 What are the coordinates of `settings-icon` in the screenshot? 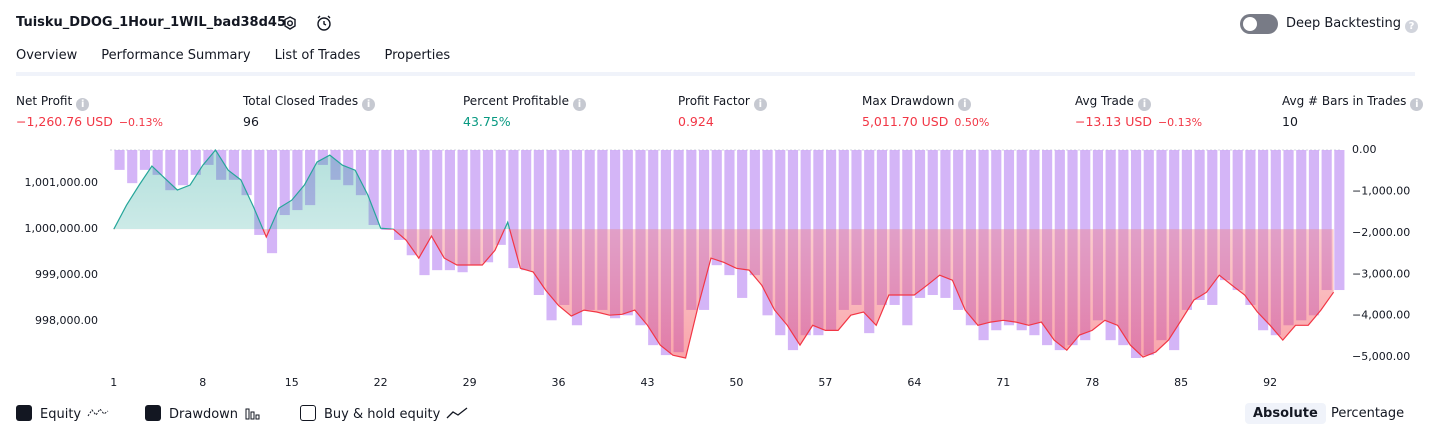 It's located at (290, 23).